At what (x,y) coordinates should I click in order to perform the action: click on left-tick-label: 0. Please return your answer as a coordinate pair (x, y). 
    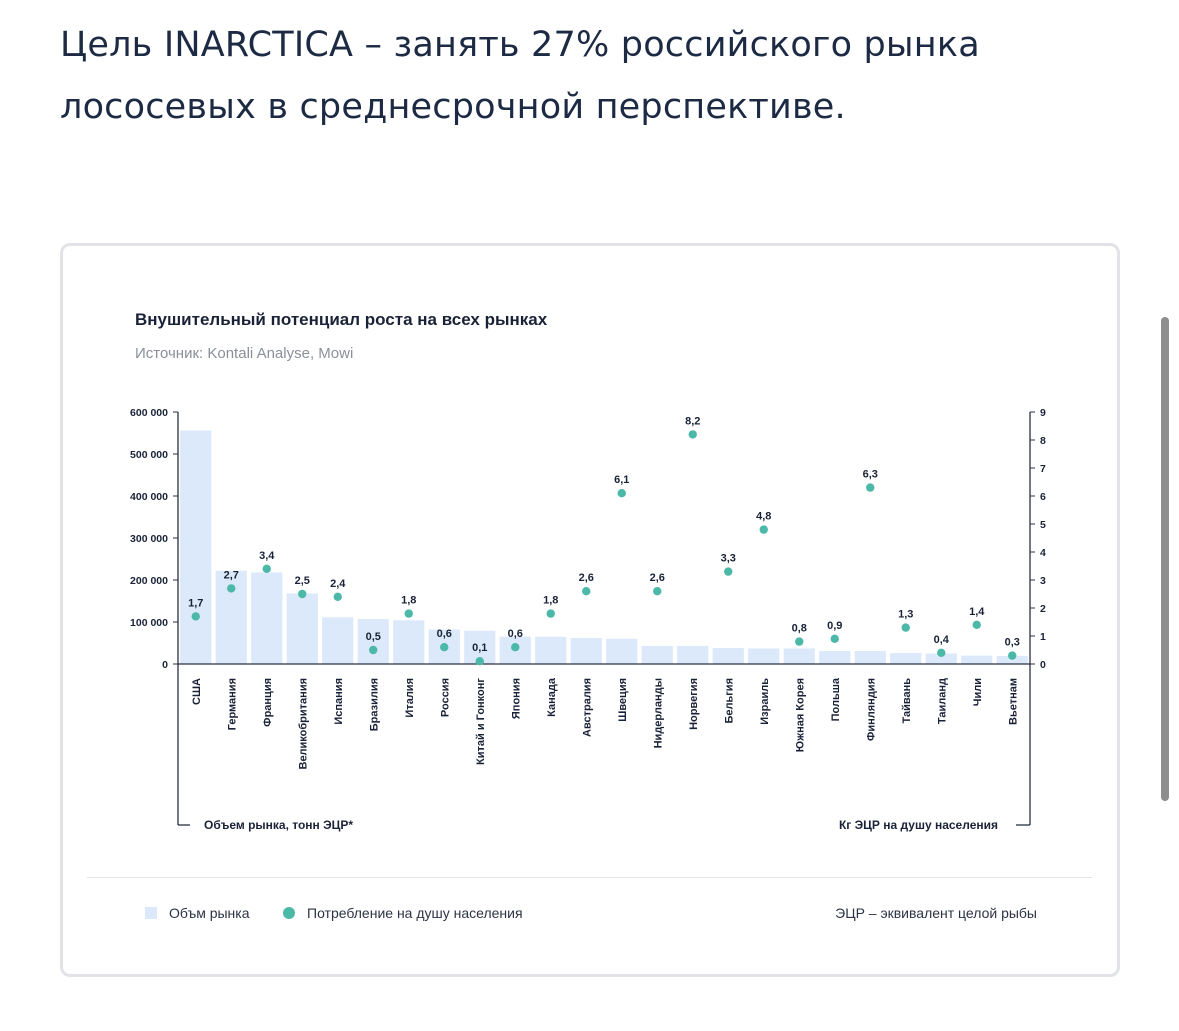
    Looking at the image, I should click on (165, 665).